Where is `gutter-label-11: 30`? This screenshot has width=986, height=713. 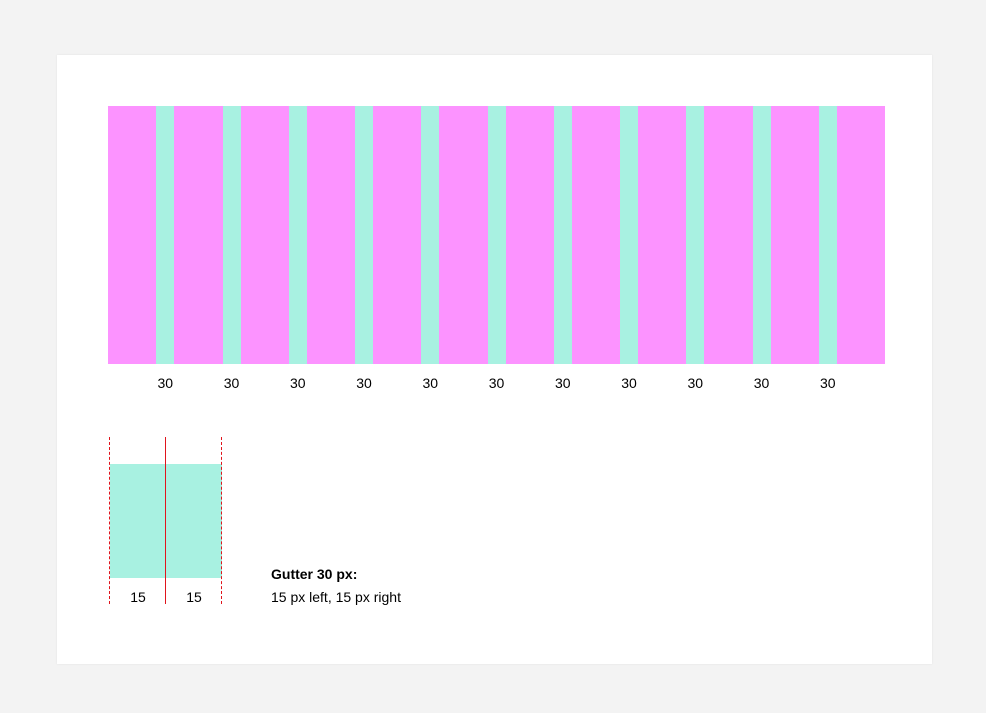
gutter-label-11: 30 is located at coordinates (827, 383).